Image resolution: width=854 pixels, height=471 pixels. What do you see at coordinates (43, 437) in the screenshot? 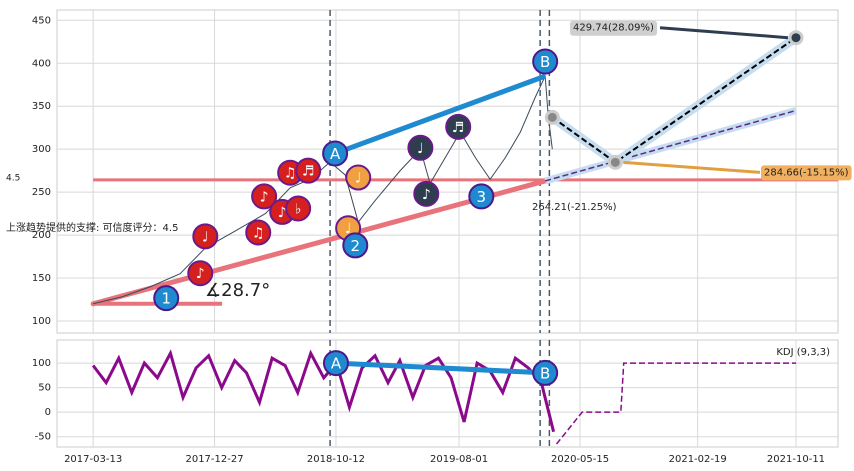
I see `y-tick-label: -50` at bounding box center [43, 437].